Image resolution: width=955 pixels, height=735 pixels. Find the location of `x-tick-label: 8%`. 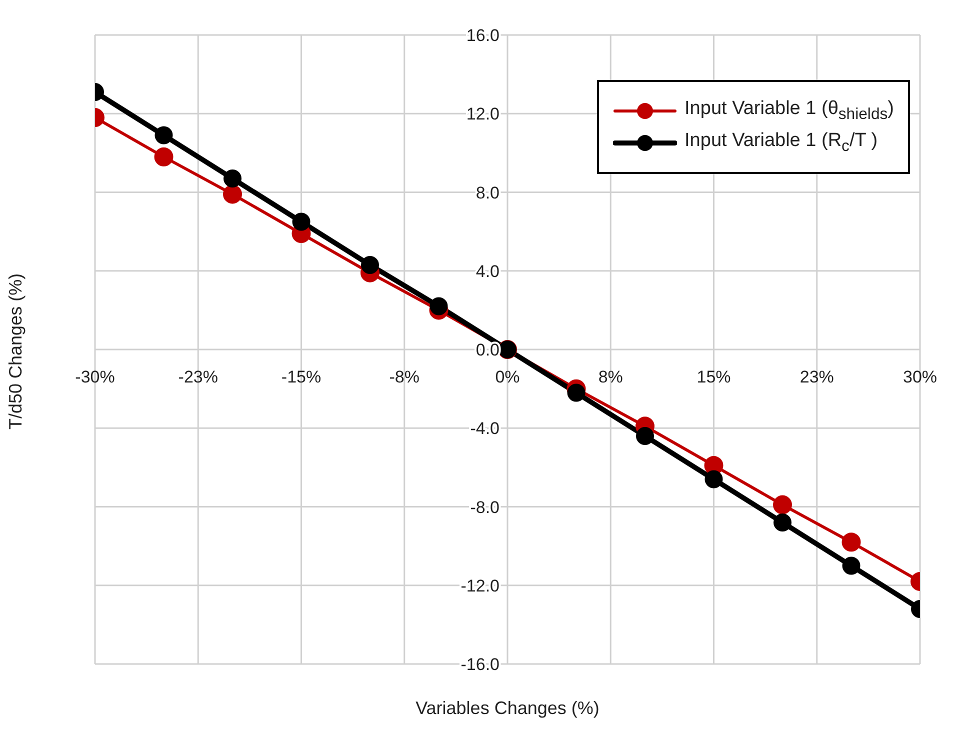

x-tick-label: 8% is located at coordinates (610, 377).